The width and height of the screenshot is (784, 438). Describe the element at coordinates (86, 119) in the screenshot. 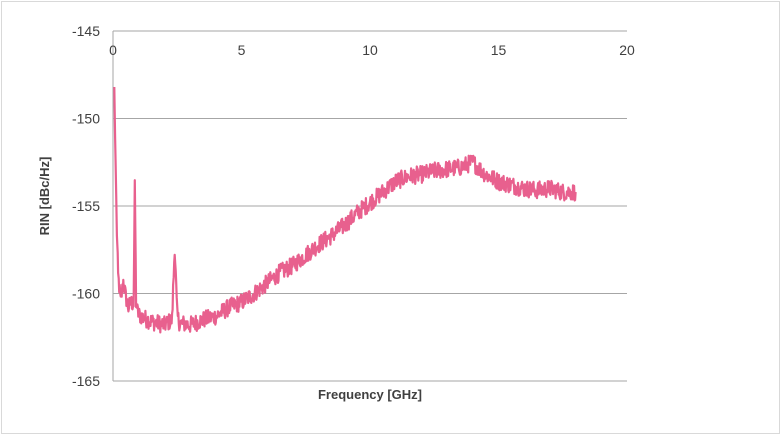

I see `y-tick-label: -150` at that location.